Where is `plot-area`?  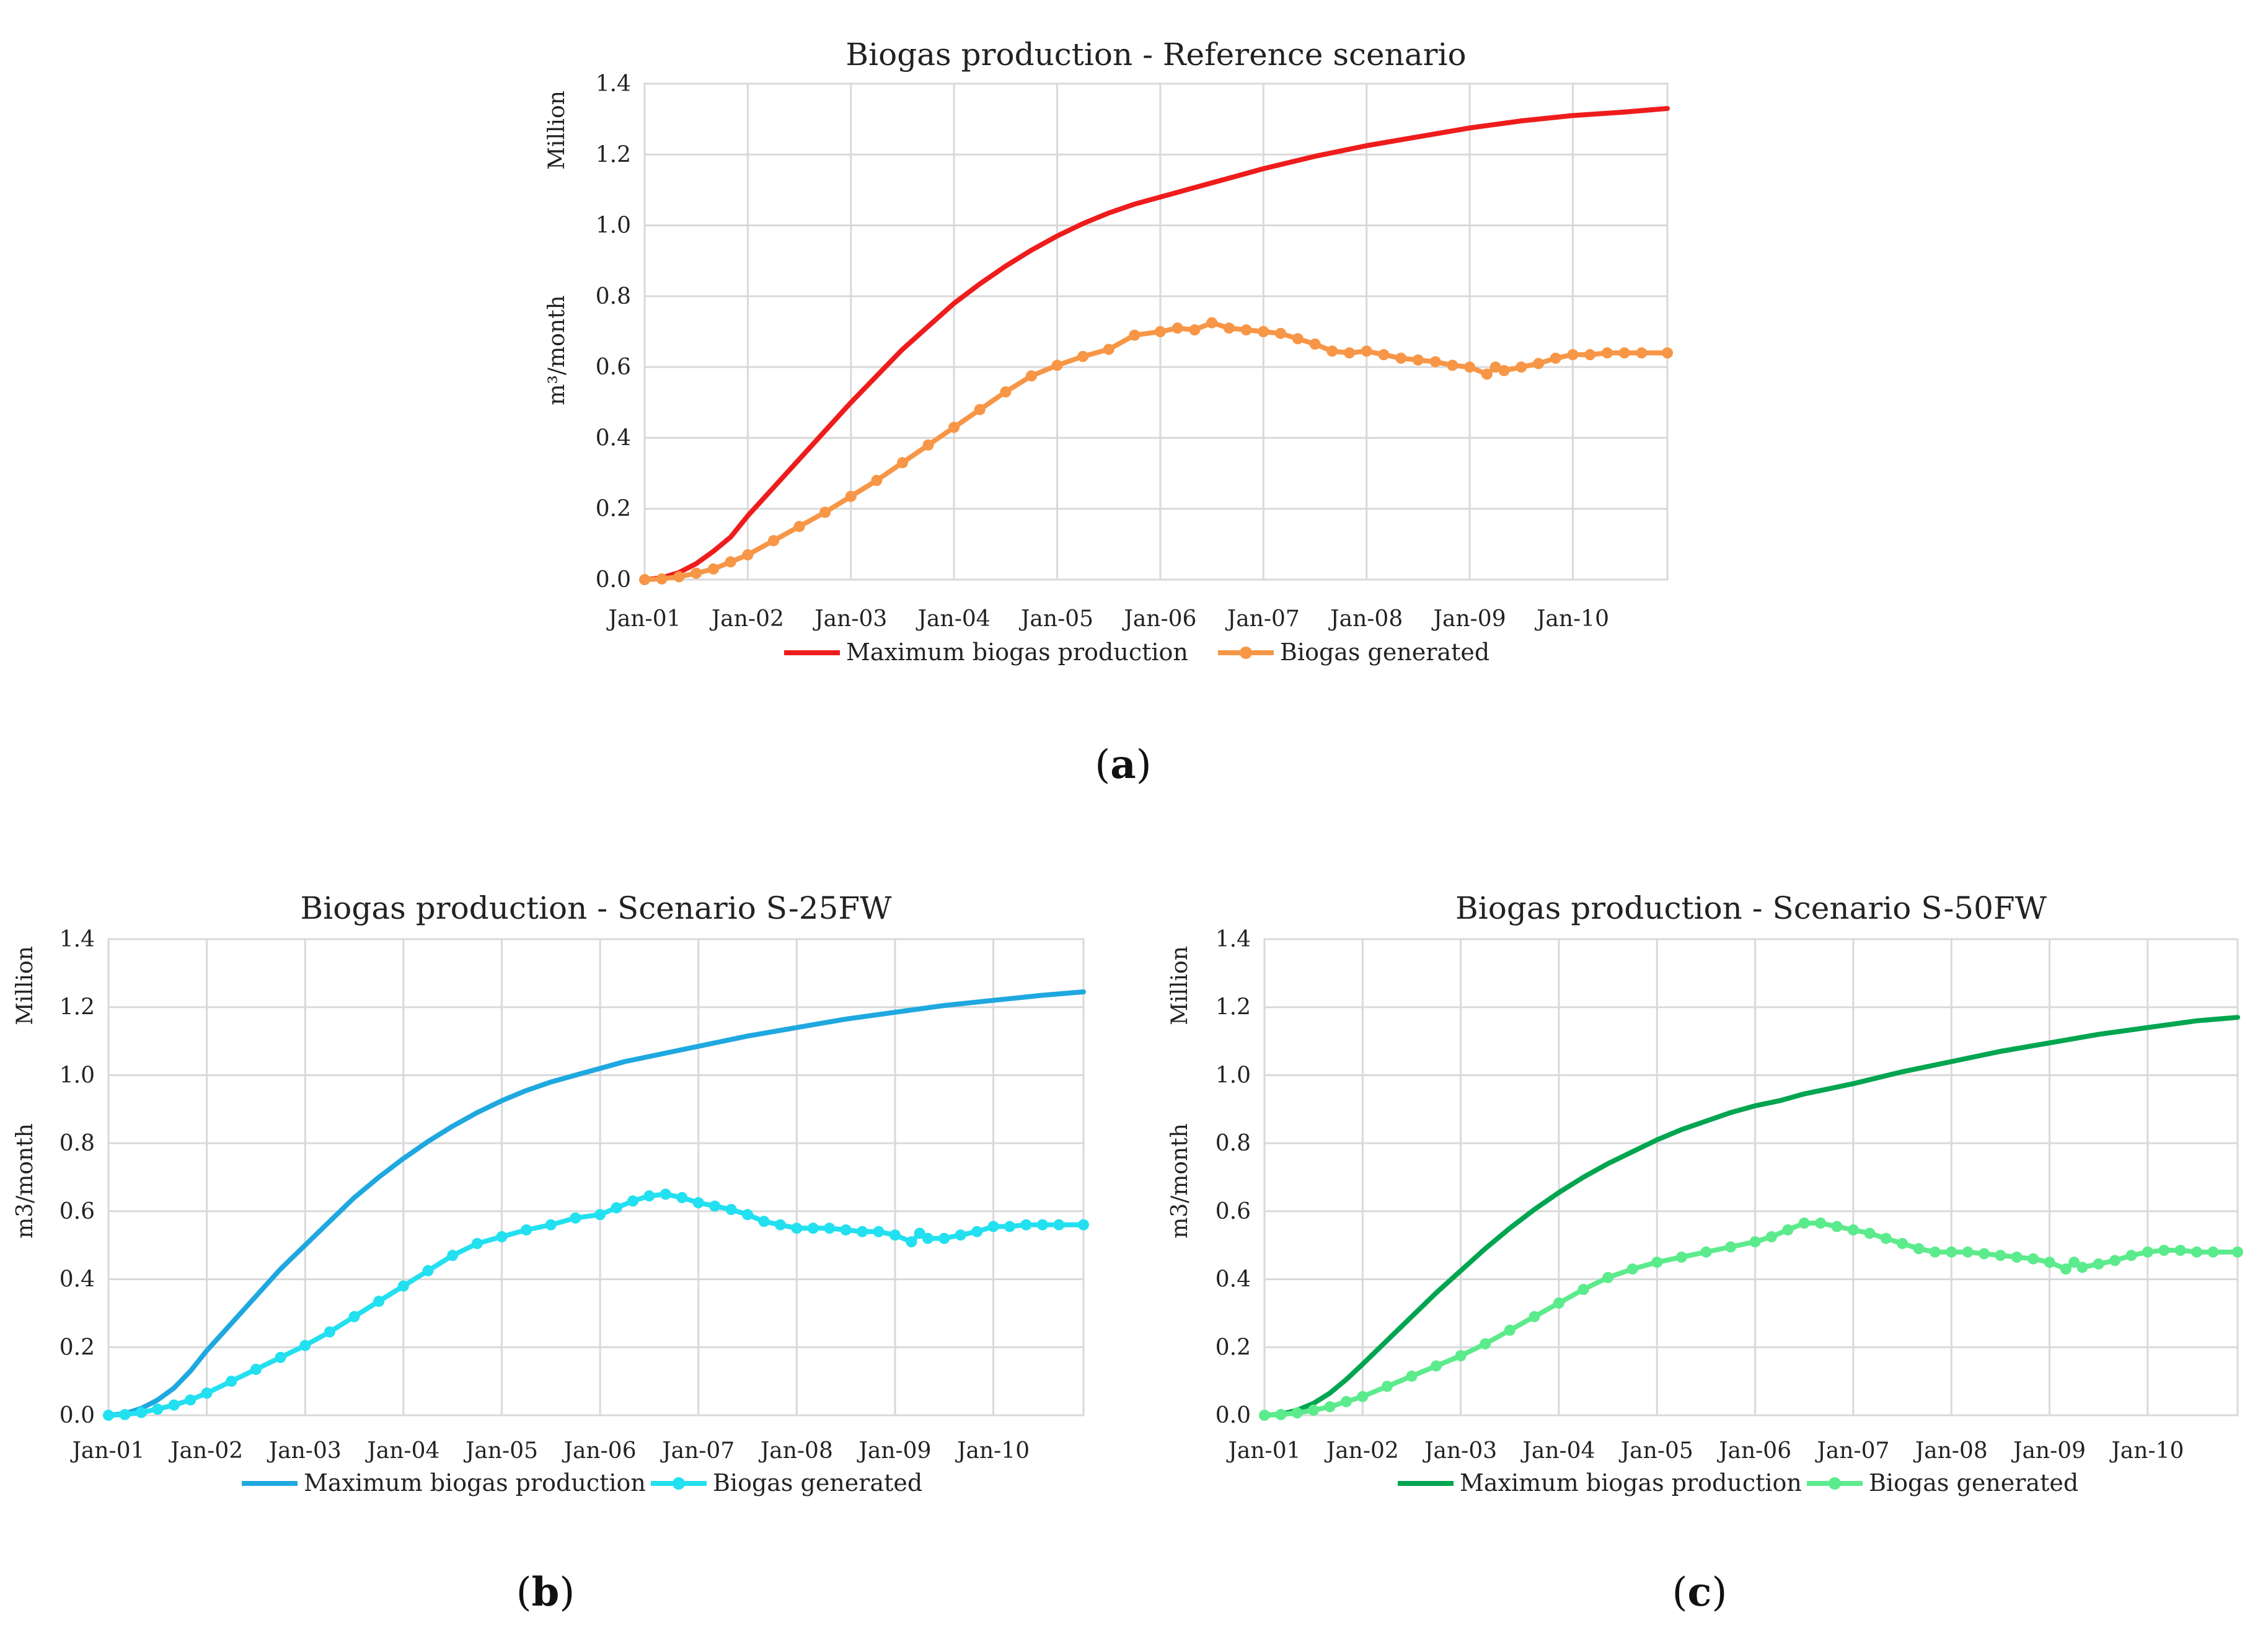 plot-area is located at coordinates (1156, 331).